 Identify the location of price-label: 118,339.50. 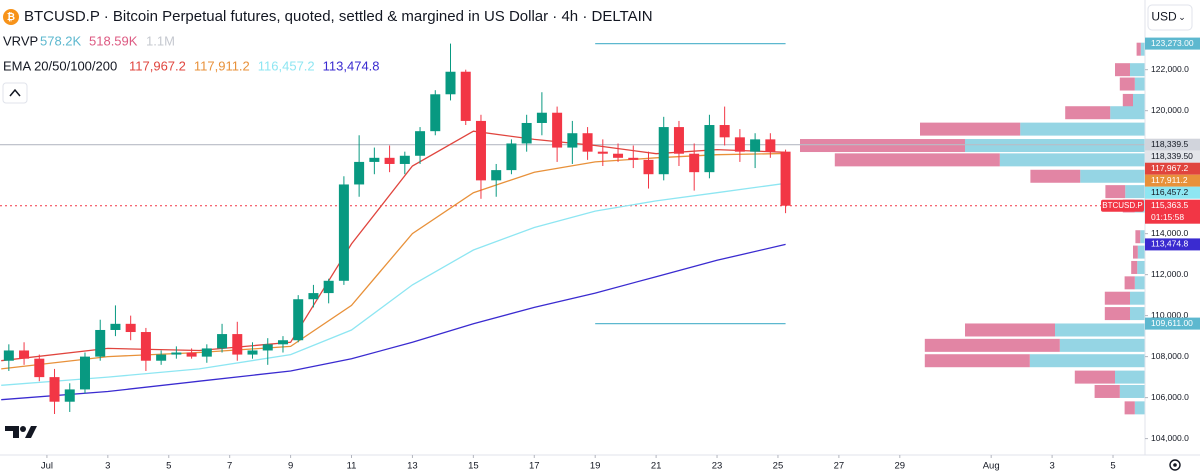
(1172, 156).